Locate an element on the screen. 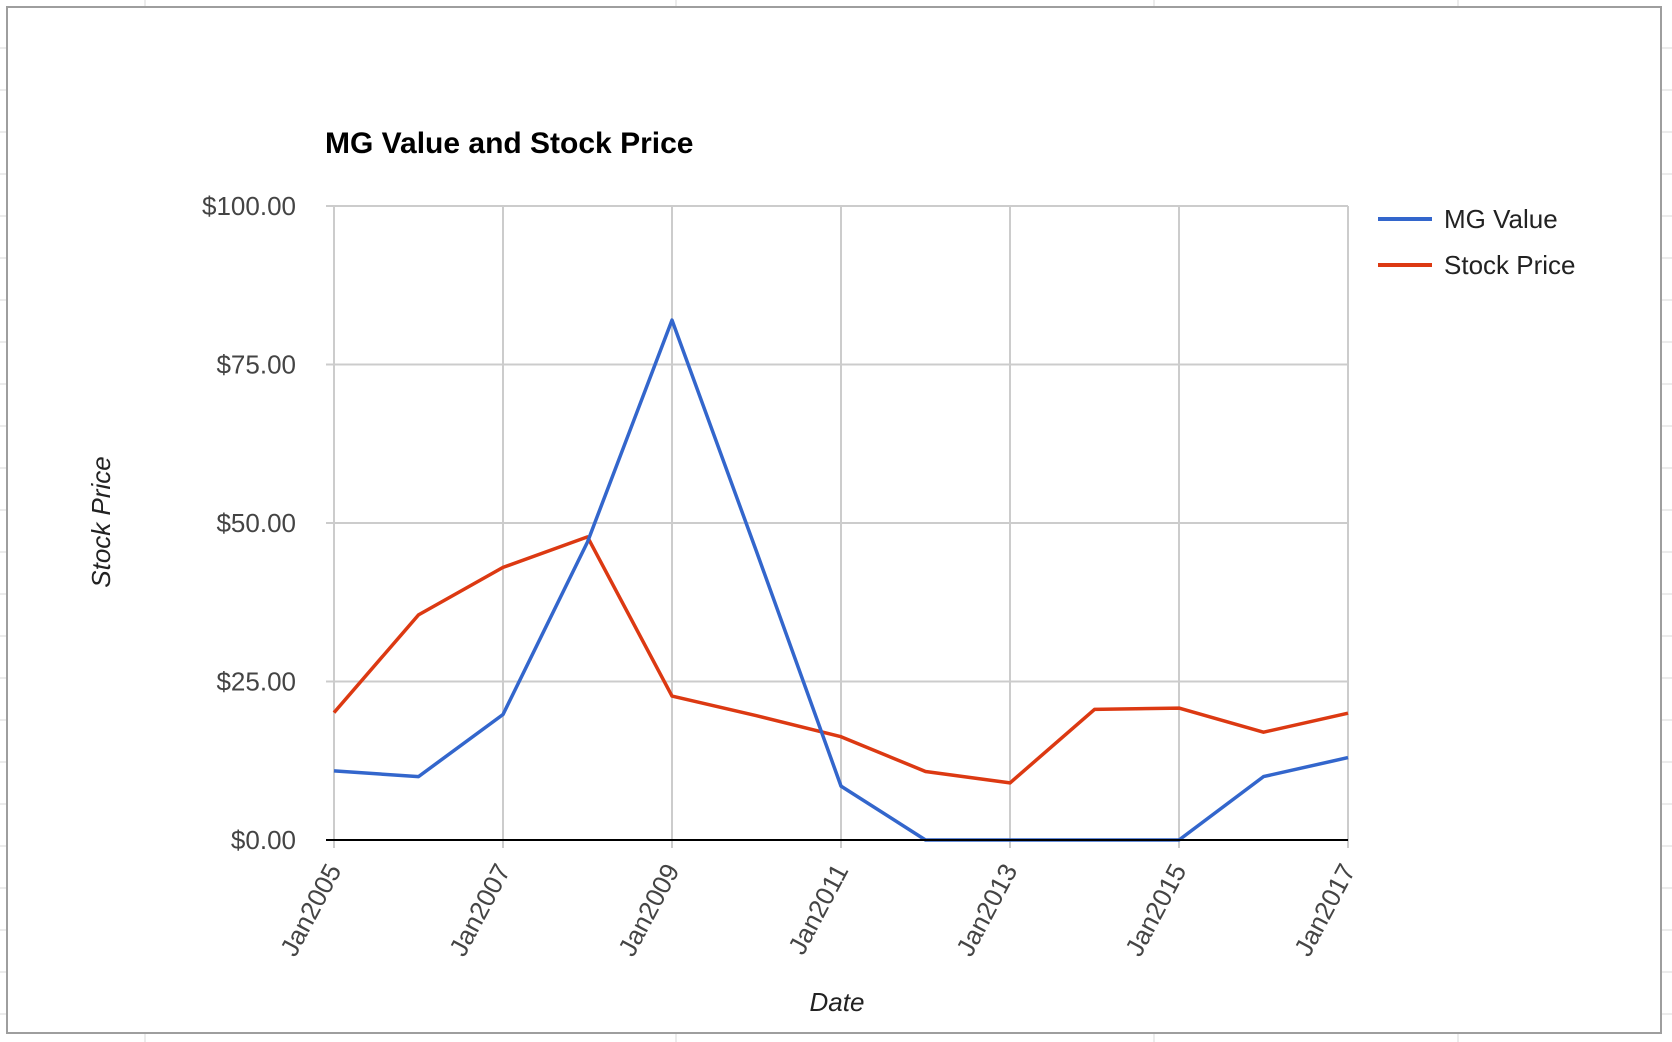  legend-label: MG Value is located at coordinates (1501, 219).